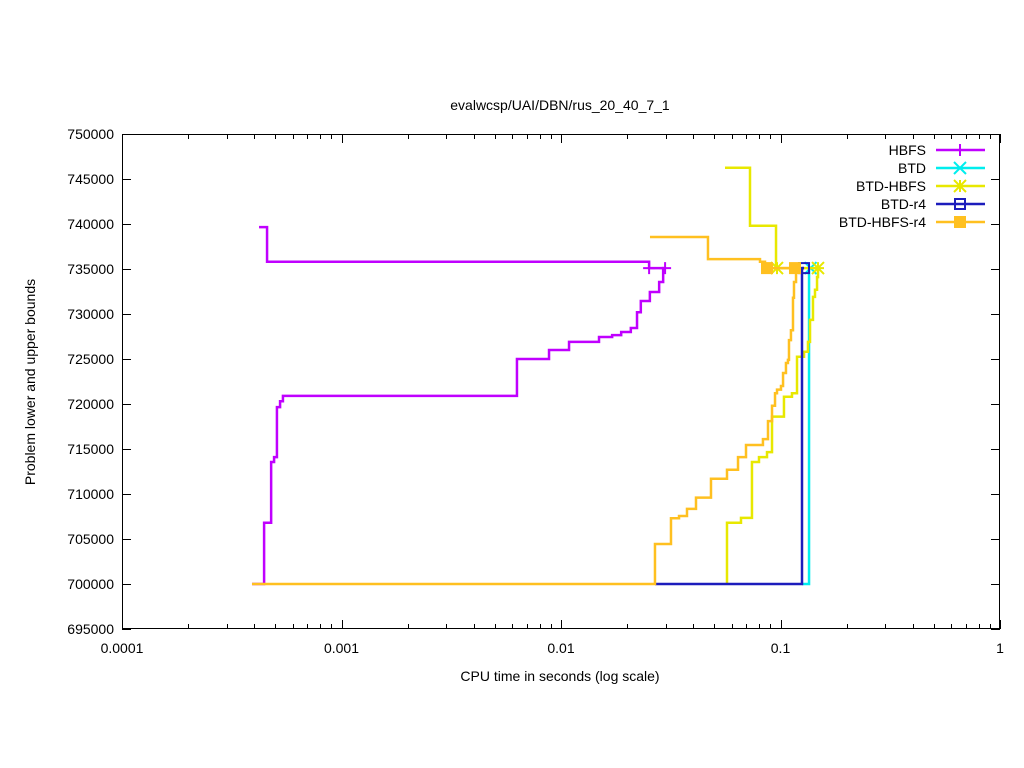 This screenshot has height=768, width=1024. What do you see at coordinates (882, 222) in the screenshot?
I see `legend-label: BTD-HBFS-r4` at bounding box center [882, 222].